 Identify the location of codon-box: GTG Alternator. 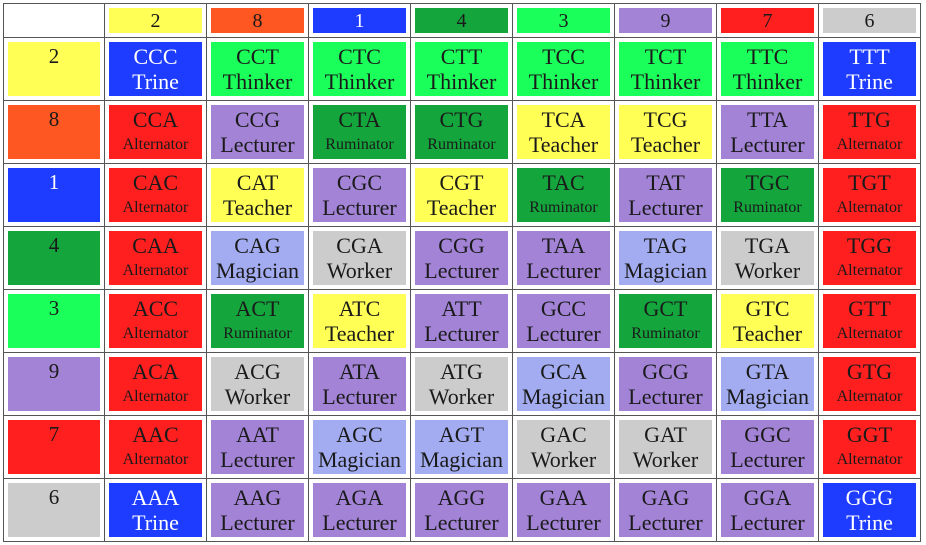
(869, 384).